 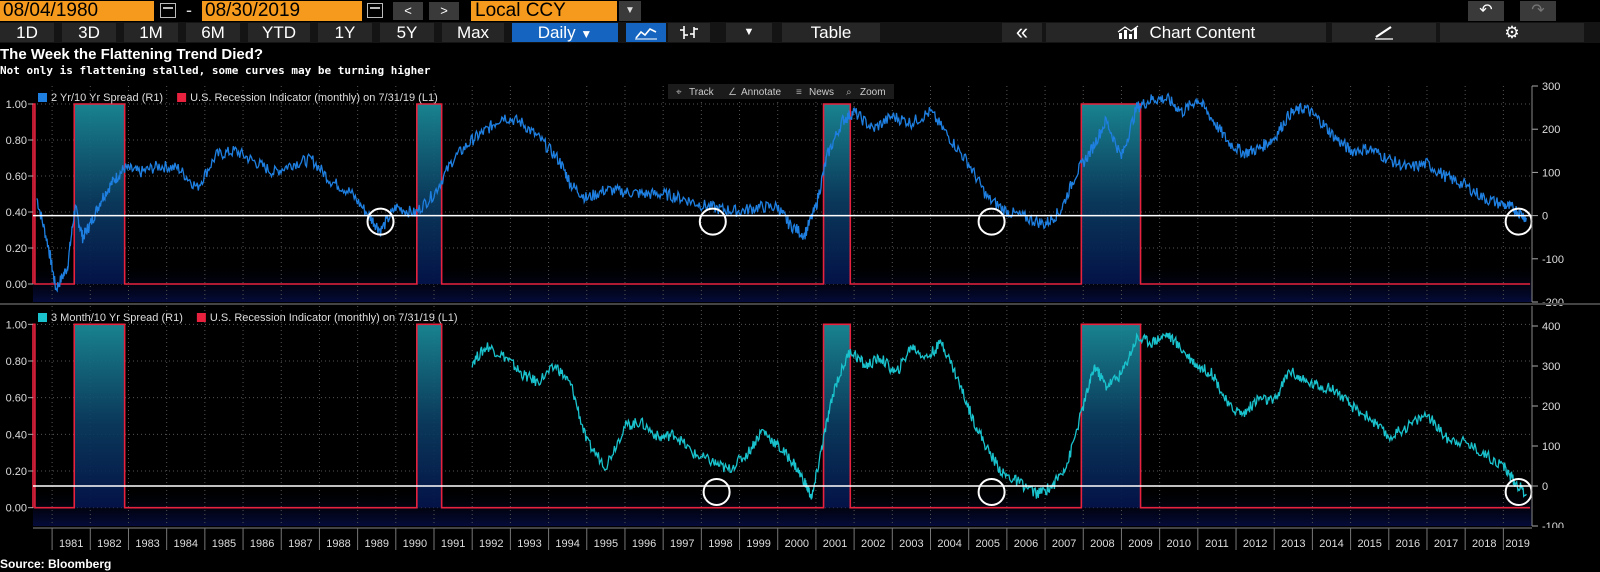 What do you see at coordinates (89, 32) in the screenshot?
I see `period-3d-button: 3D` at bounding box center [89, 32].